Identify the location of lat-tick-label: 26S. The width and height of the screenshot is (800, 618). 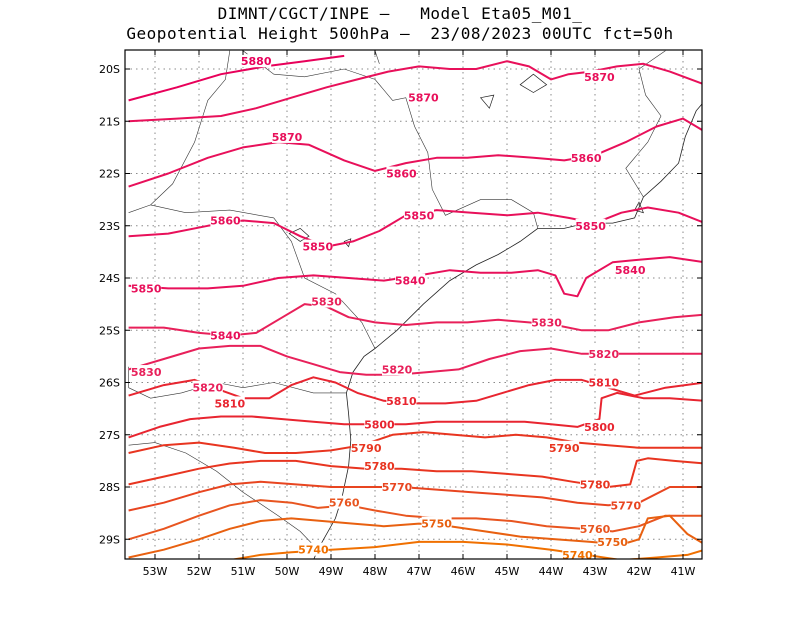
(109, 383).